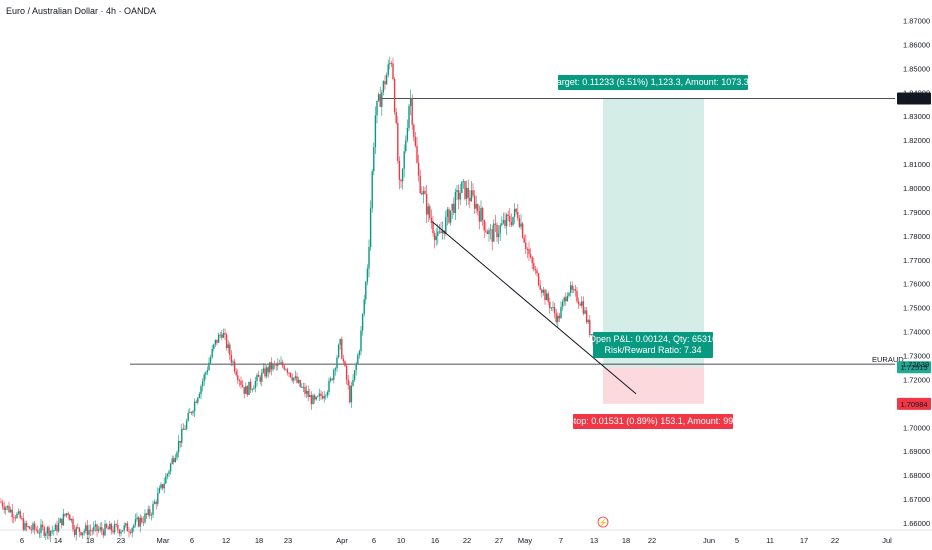 Image resolution: width=932 pixels, height=550 pixels. Describe the element at coordinates (192, 540) in the screenshot. I see `x-tick-label: 6` at that location.